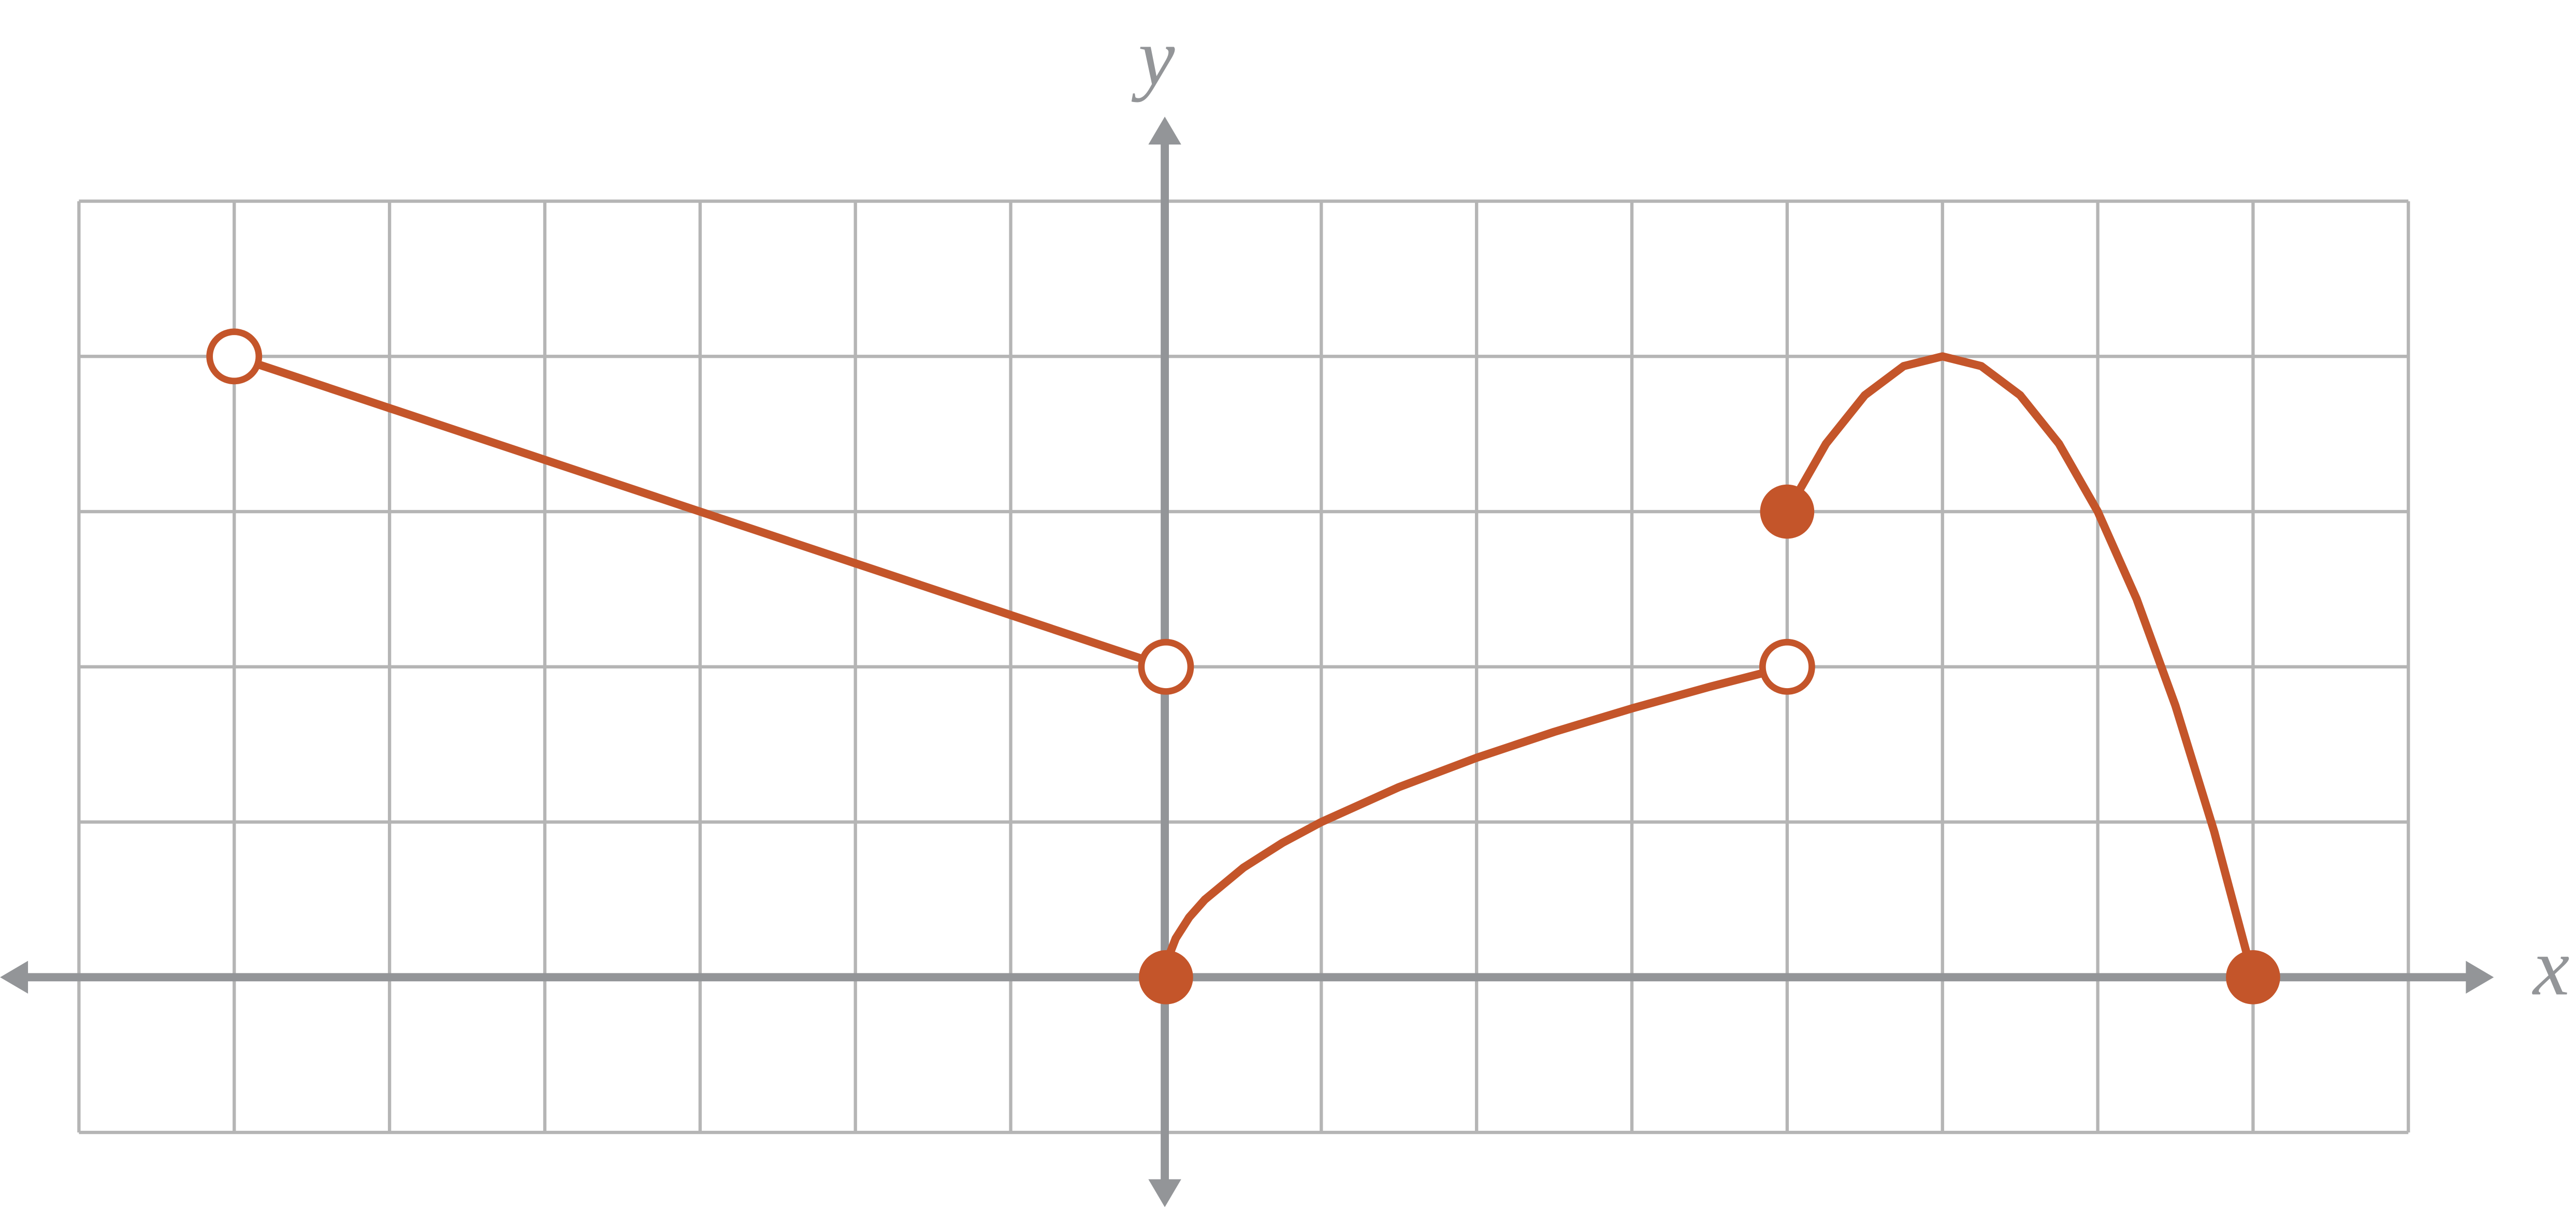 The image size is (2576, 1208). I want to click on y-axis-arrow-top, so click(1165, 131).